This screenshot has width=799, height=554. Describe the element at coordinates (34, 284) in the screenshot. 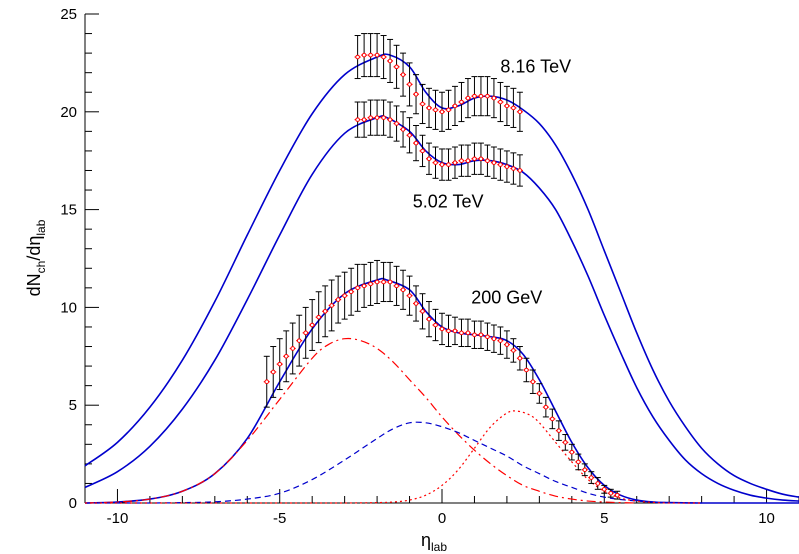

I see `y-axis-title-main: dN` at that location.